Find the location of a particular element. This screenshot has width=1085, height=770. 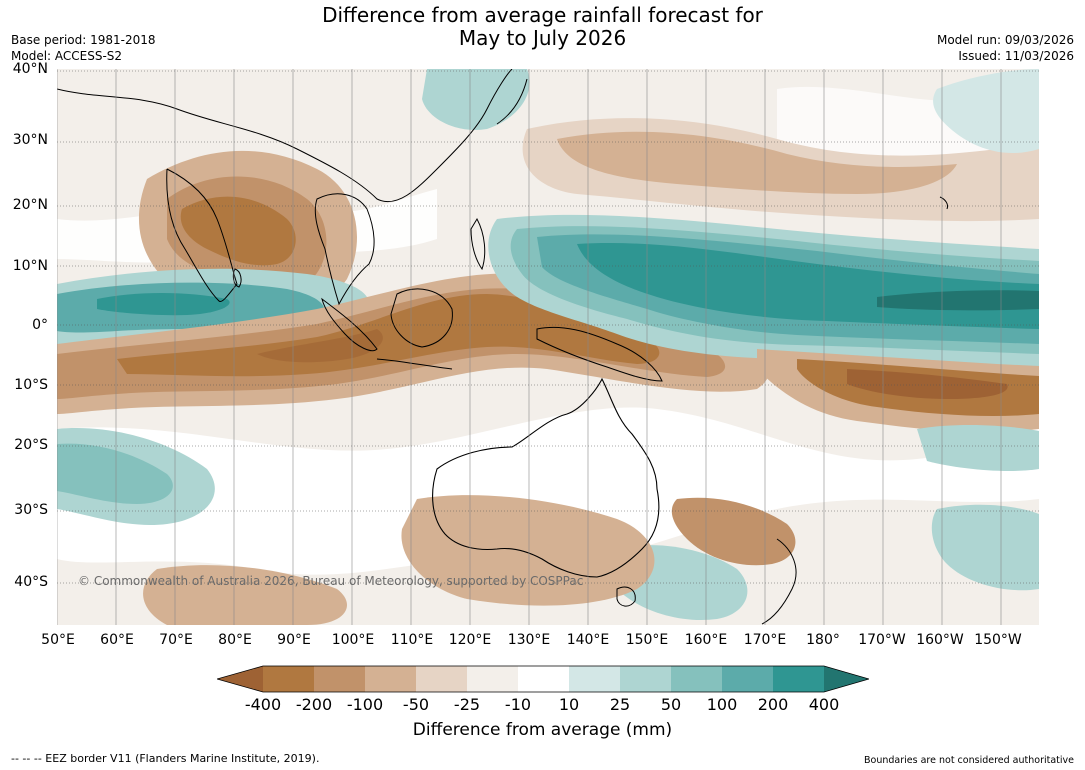

lon-label-80e: 80°E is located at coordinates (235, 640).